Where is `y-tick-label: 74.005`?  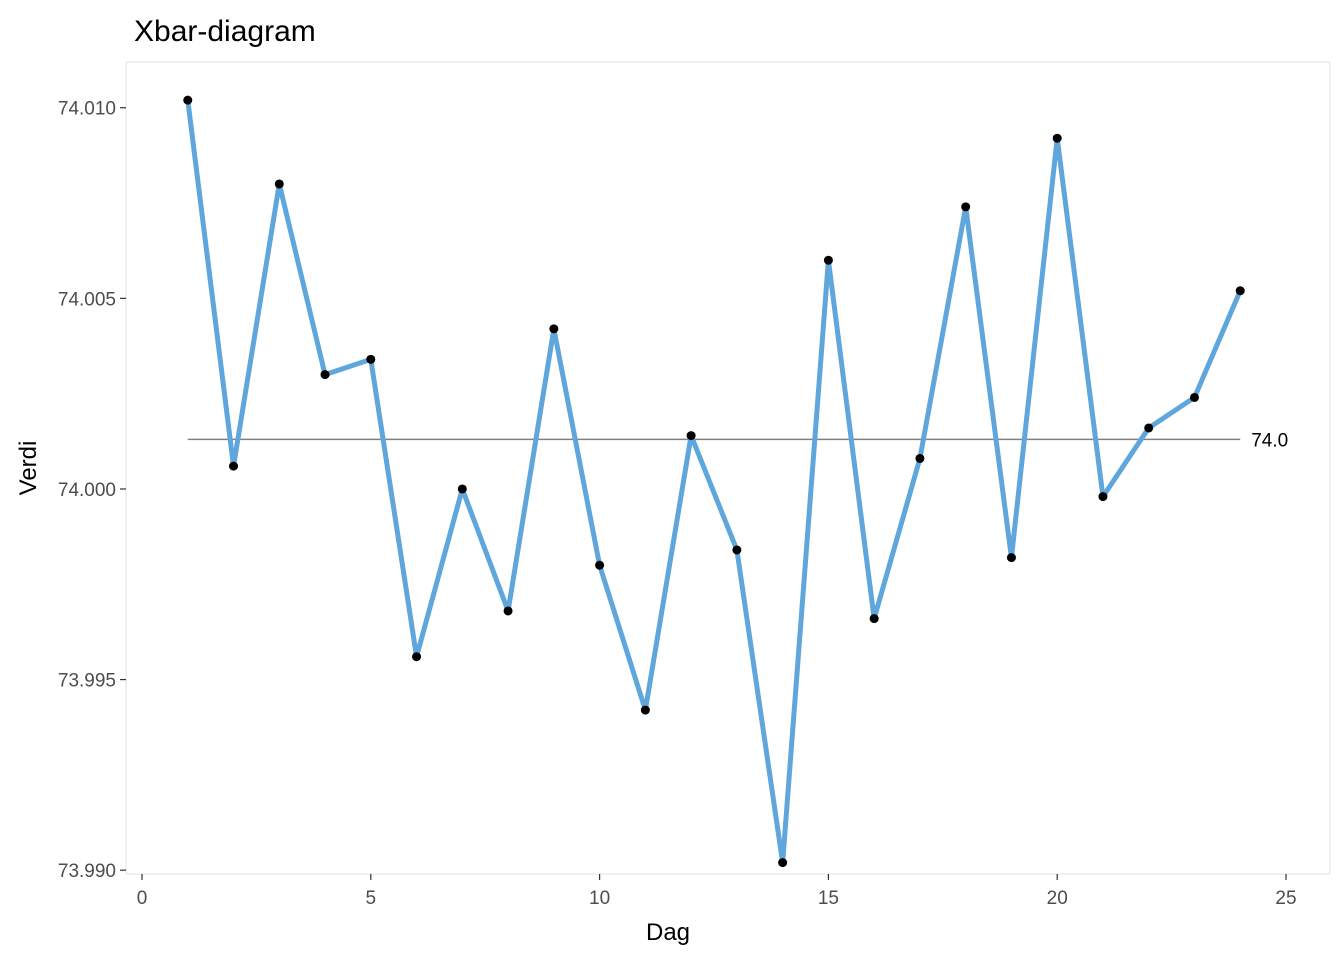
y-tick-label: 74.005 is located at coordinates (87, 299).